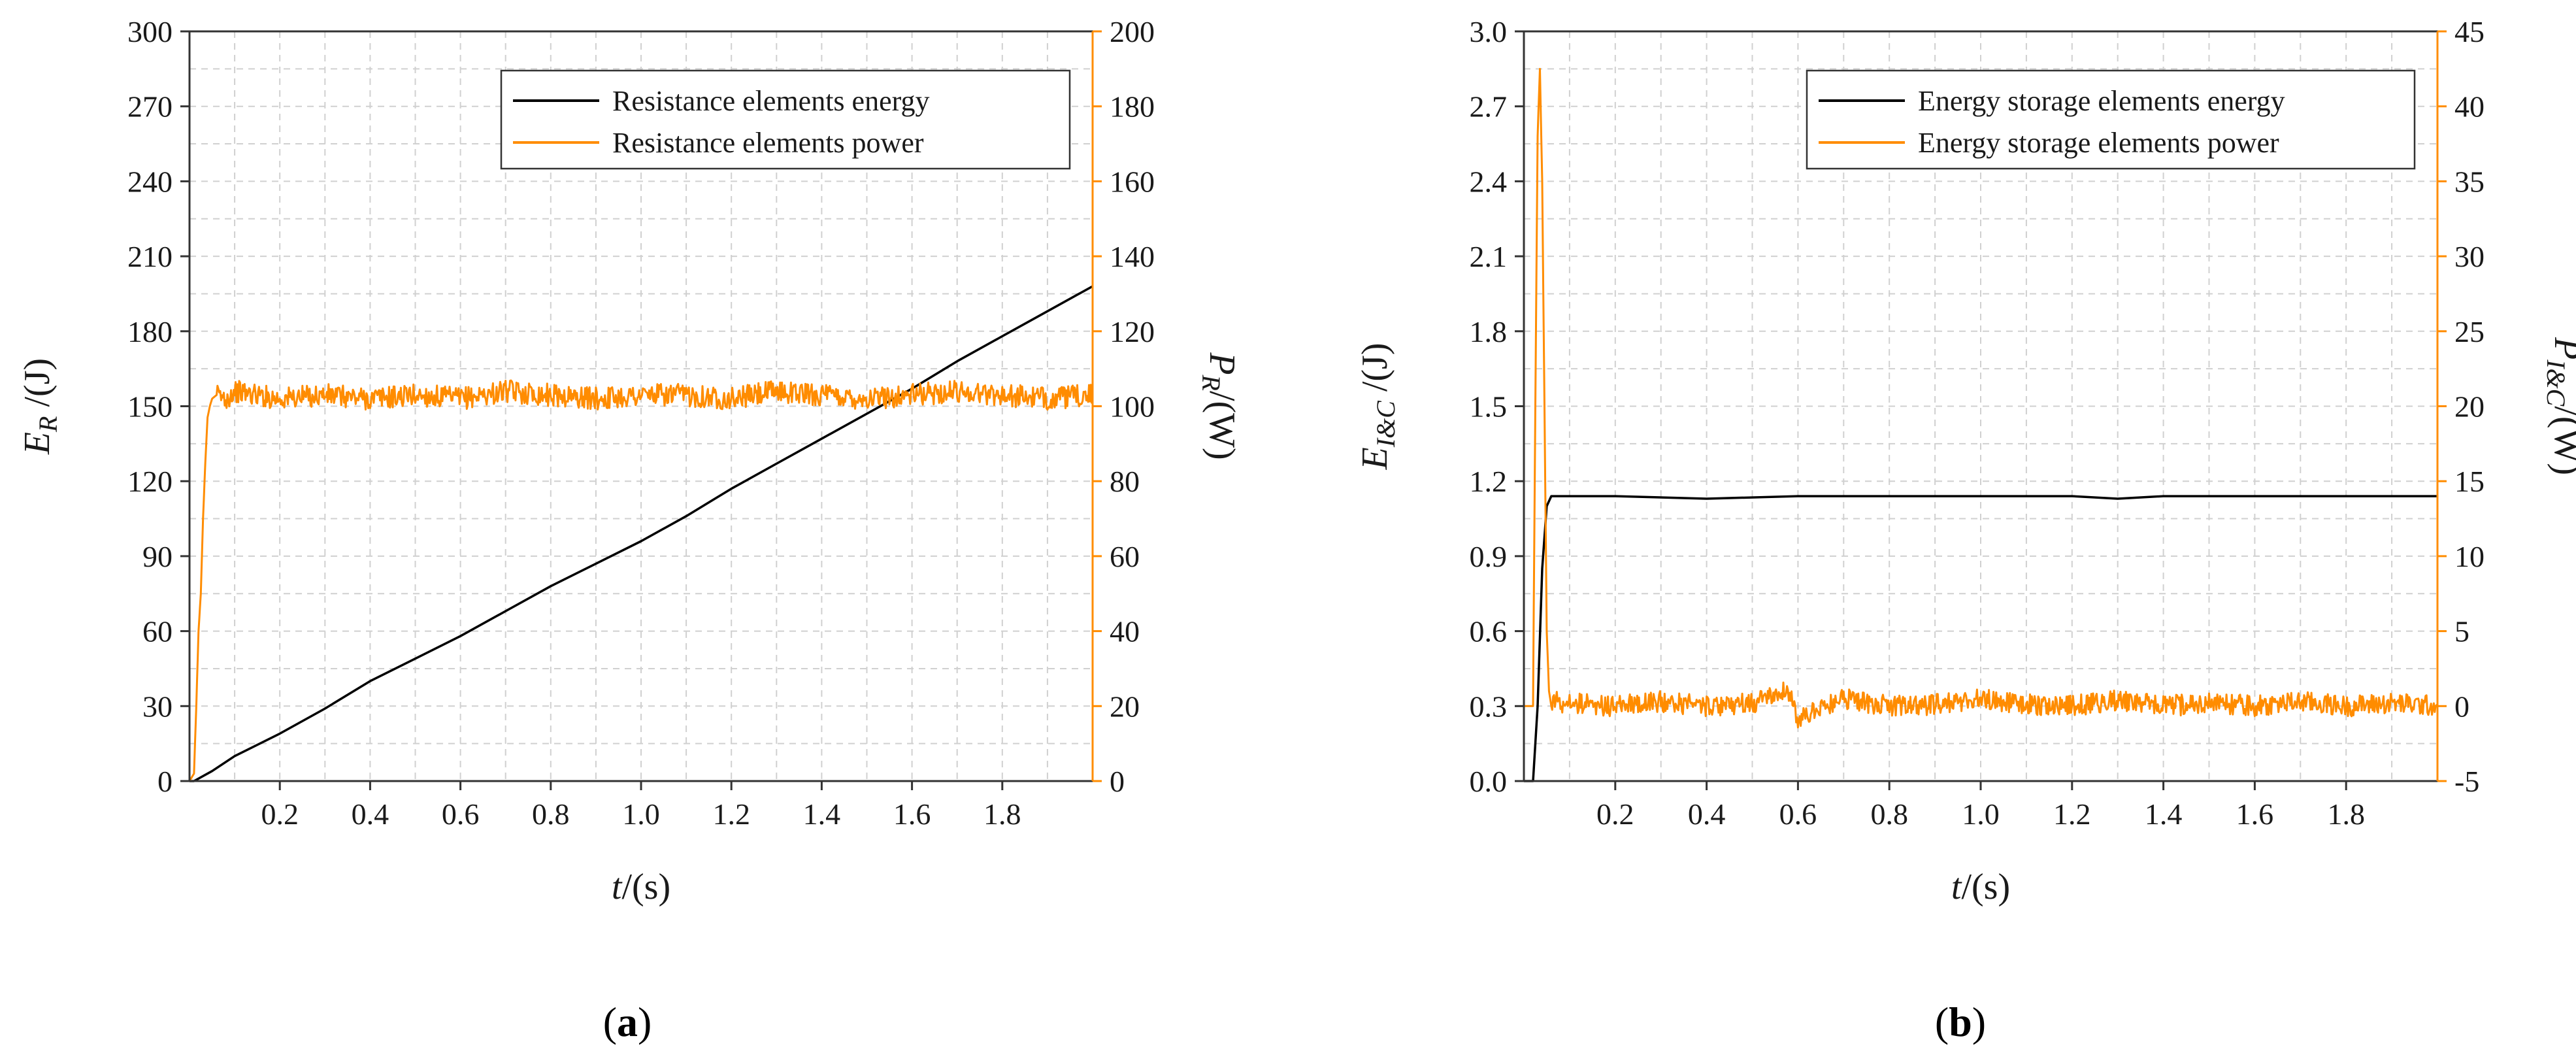 The height and width of the screenshot is (1051, 2576). Describe the element at coordinates (641, 580) in the screenshot. I see `series-line-resistance-elements-power` at that location.